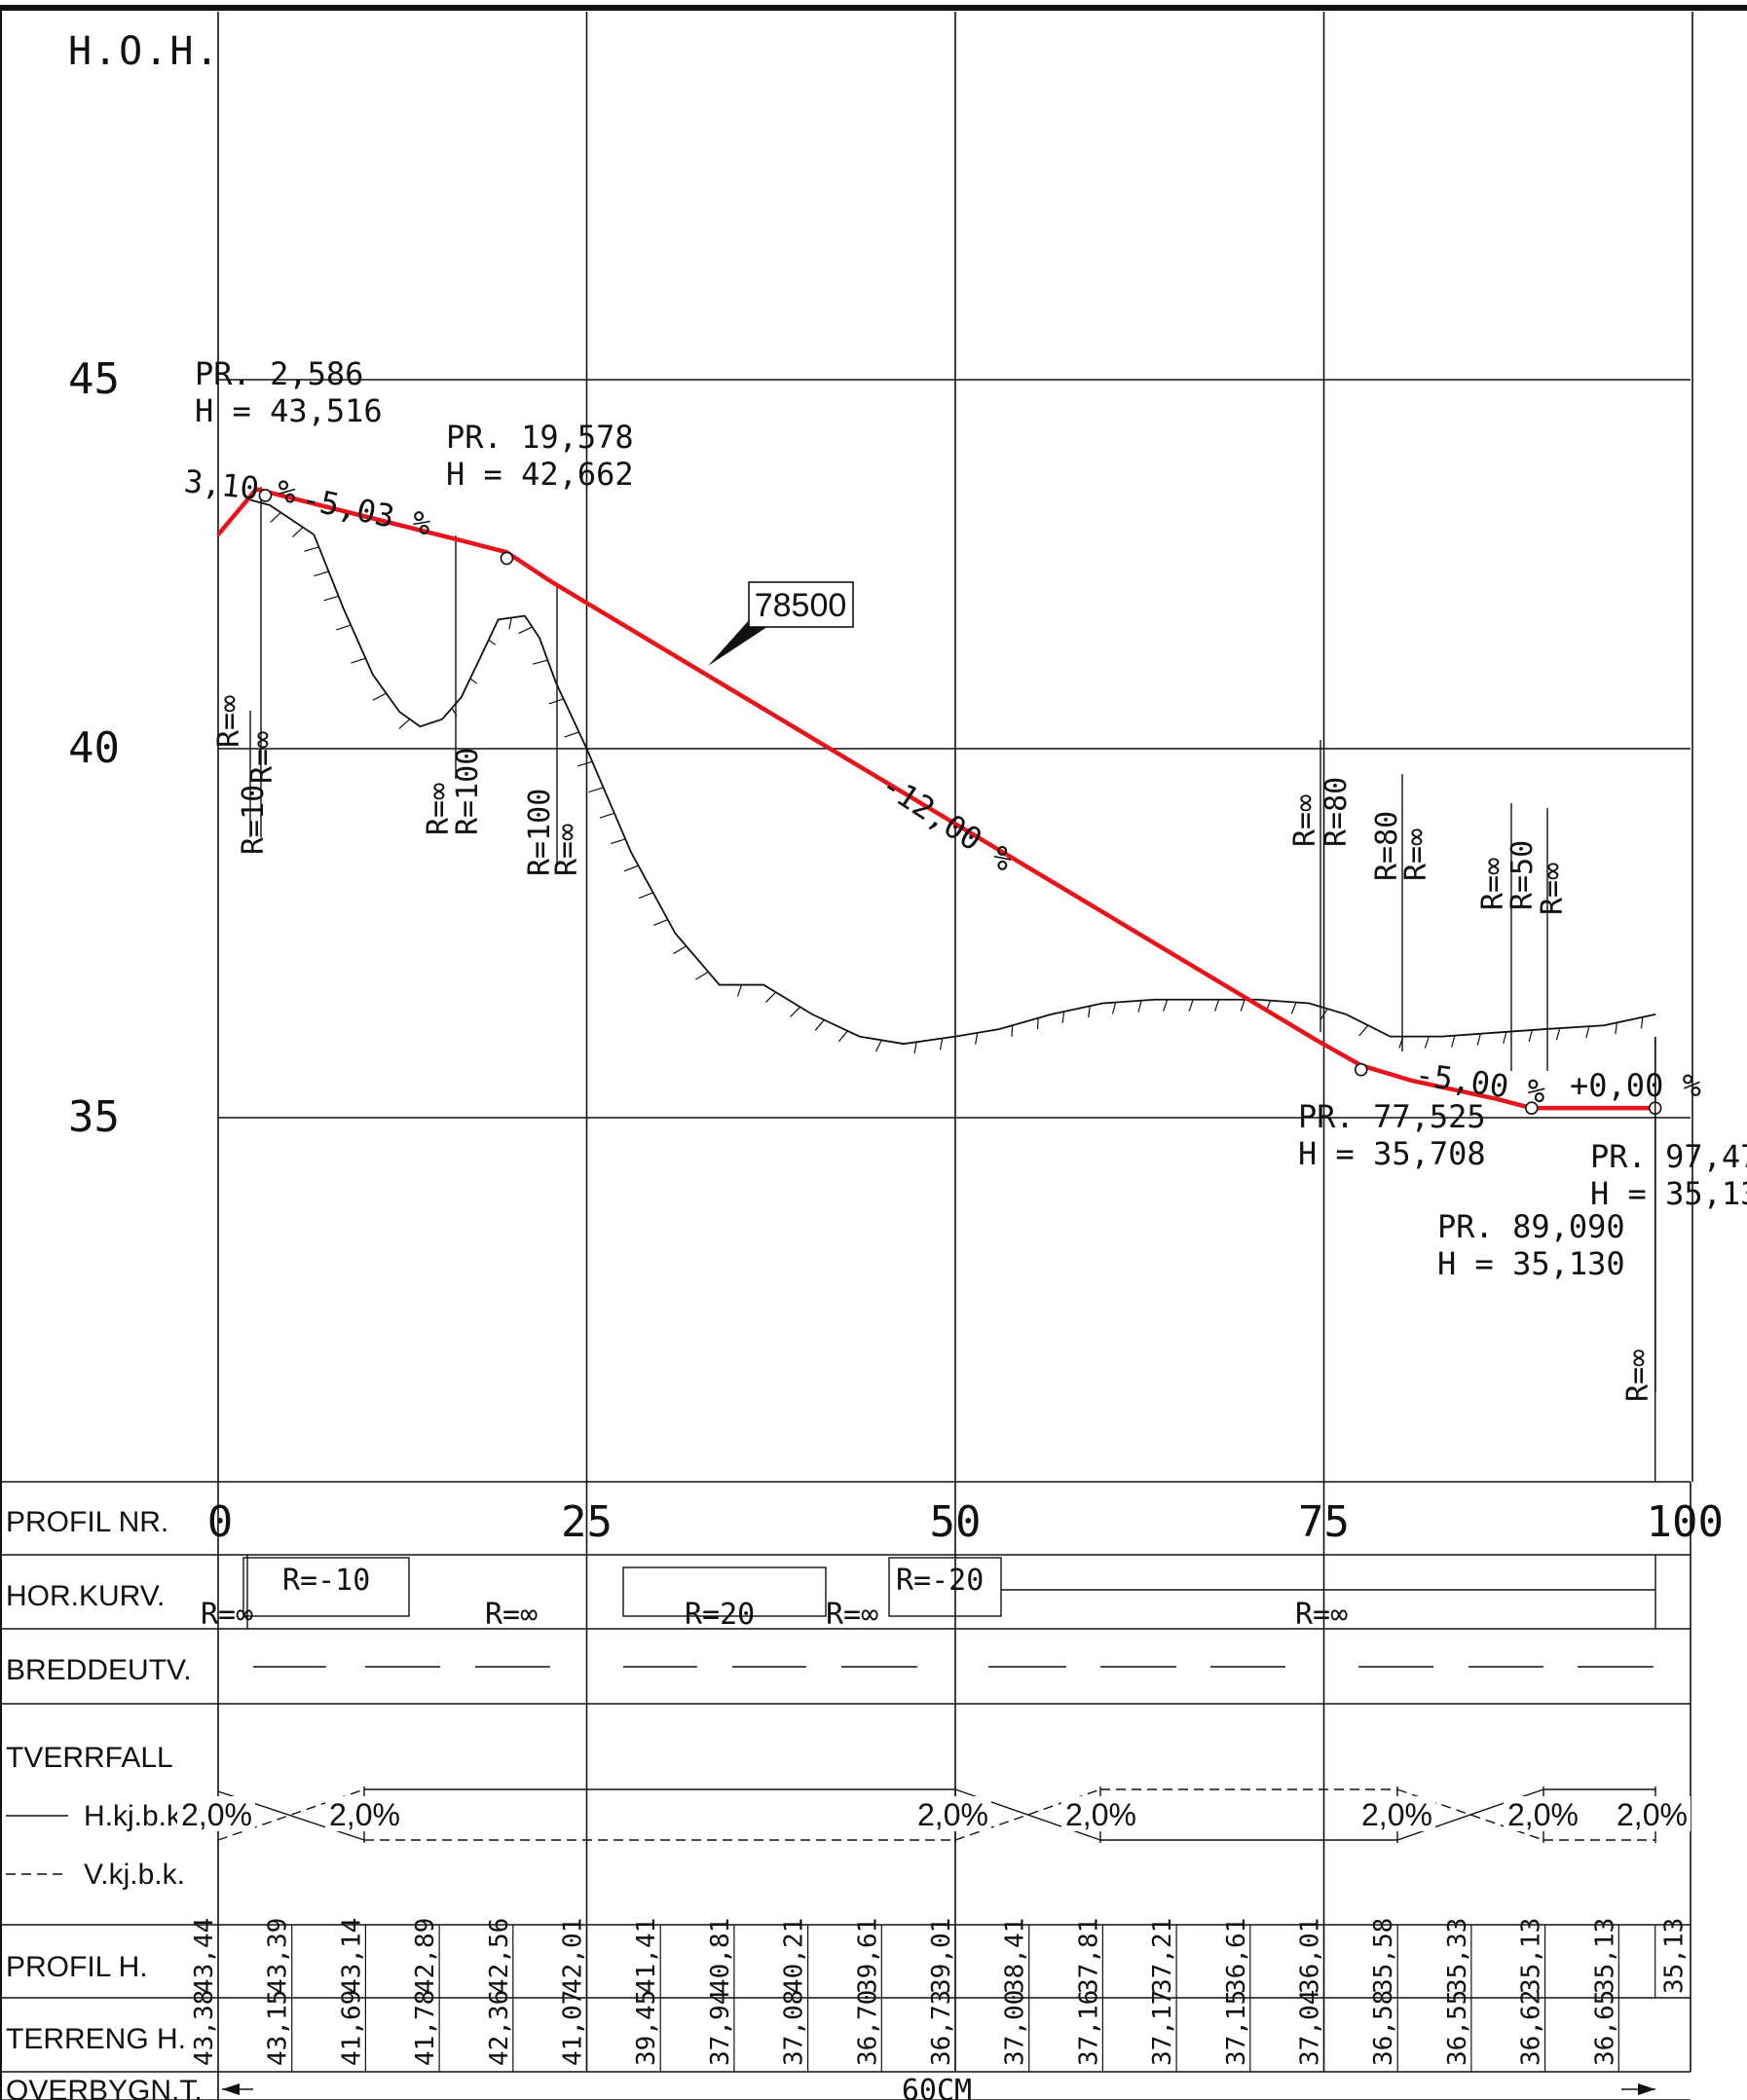  Describe the element at coordinates (720, 1615) in the screenshot. I see `hor-kurv-label: R=20` at that location.